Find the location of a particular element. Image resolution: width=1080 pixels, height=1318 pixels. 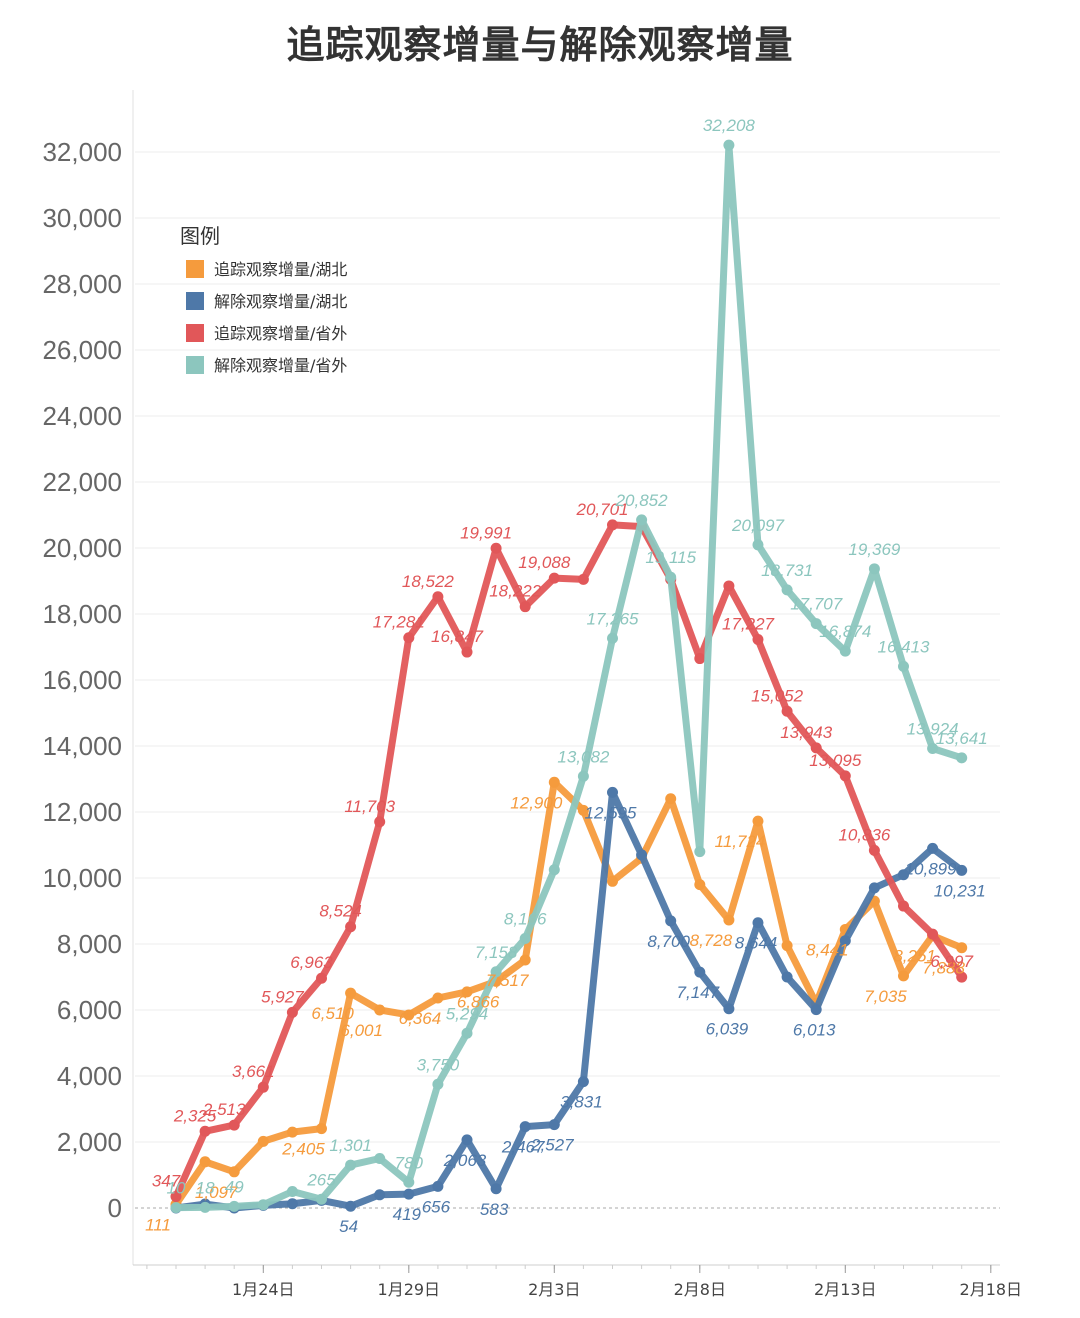

y-tick-label: 0 is located at coordinates (115, 1208).